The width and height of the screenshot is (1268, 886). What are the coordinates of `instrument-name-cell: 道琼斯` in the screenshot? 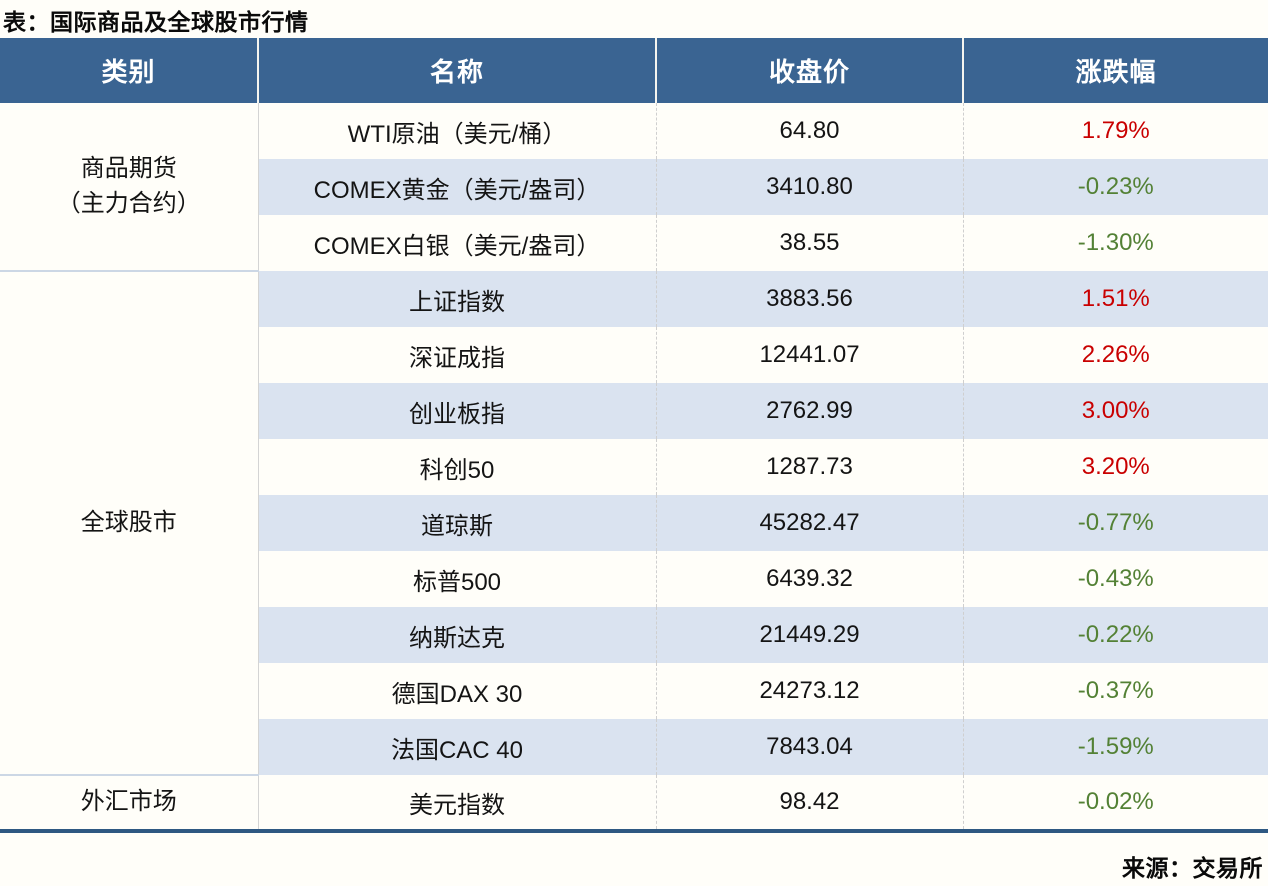 It's located at (457, 523).